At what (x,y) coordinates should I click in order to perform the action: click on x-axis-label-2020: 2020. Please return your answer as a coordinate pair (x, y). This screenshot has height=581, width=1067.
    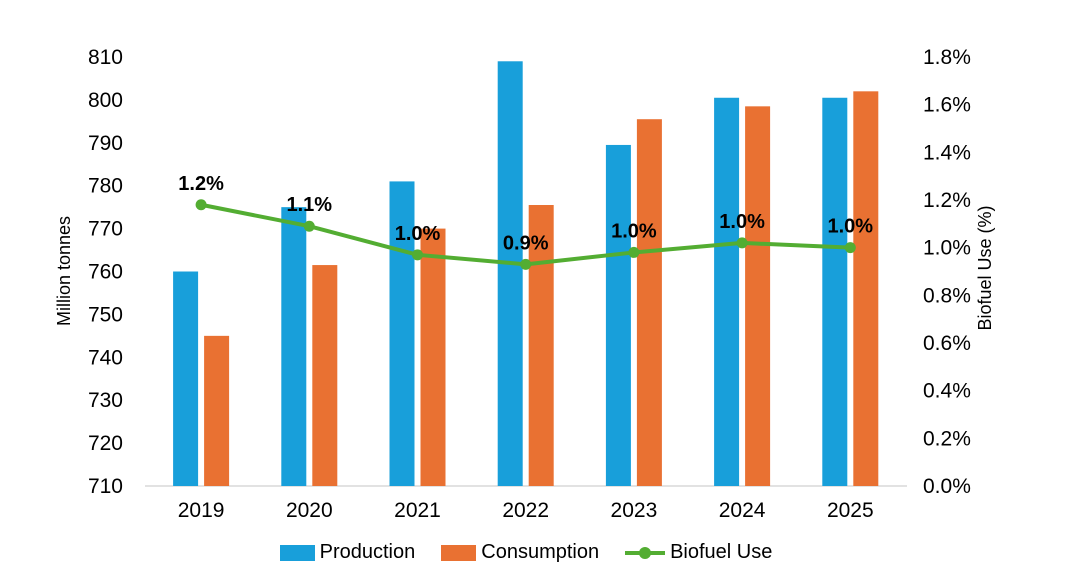
    Looking at the image, I should click on (309, 510).